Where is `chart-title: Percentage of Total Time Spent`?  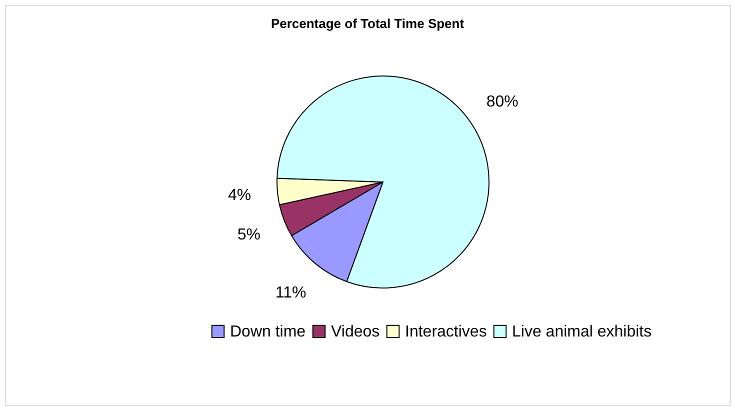 chart-title: Percentage of Total Time Spent is located at coordinates (367, 23).